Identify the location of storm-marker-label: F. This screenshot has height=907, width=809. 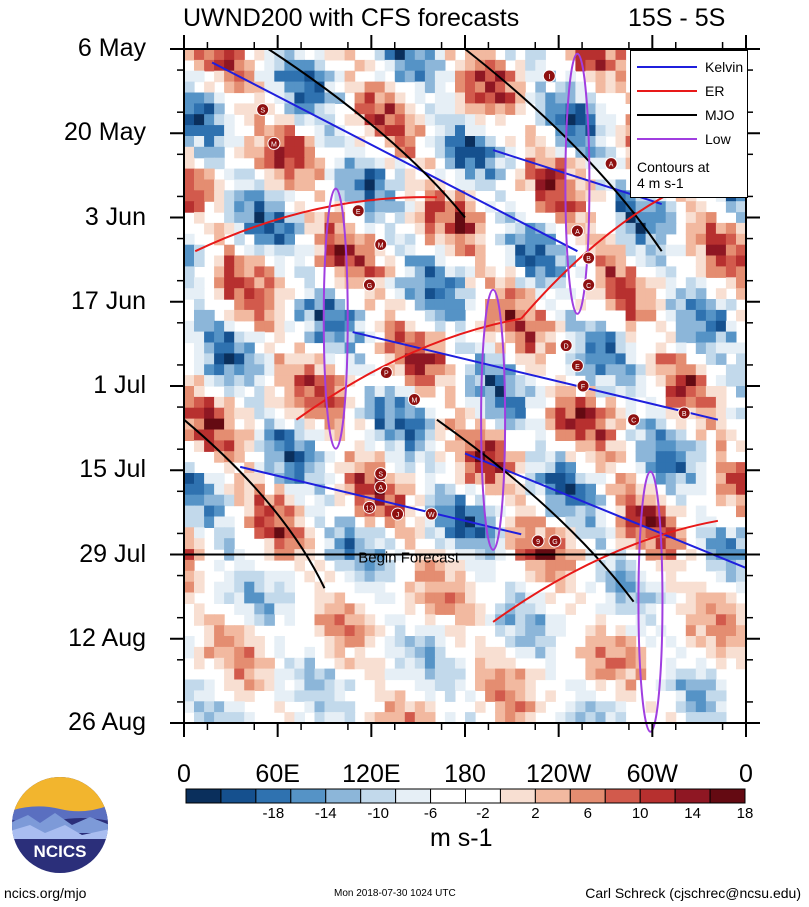
(583, 387).